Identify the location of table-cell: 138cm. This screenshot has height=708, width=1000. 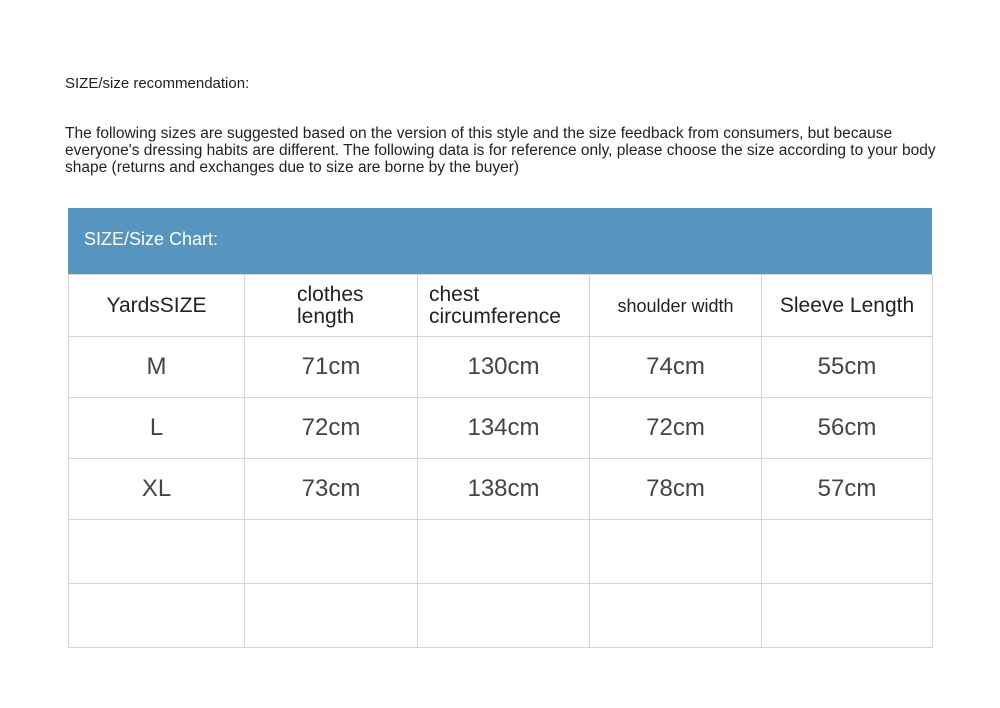
(503, 489).